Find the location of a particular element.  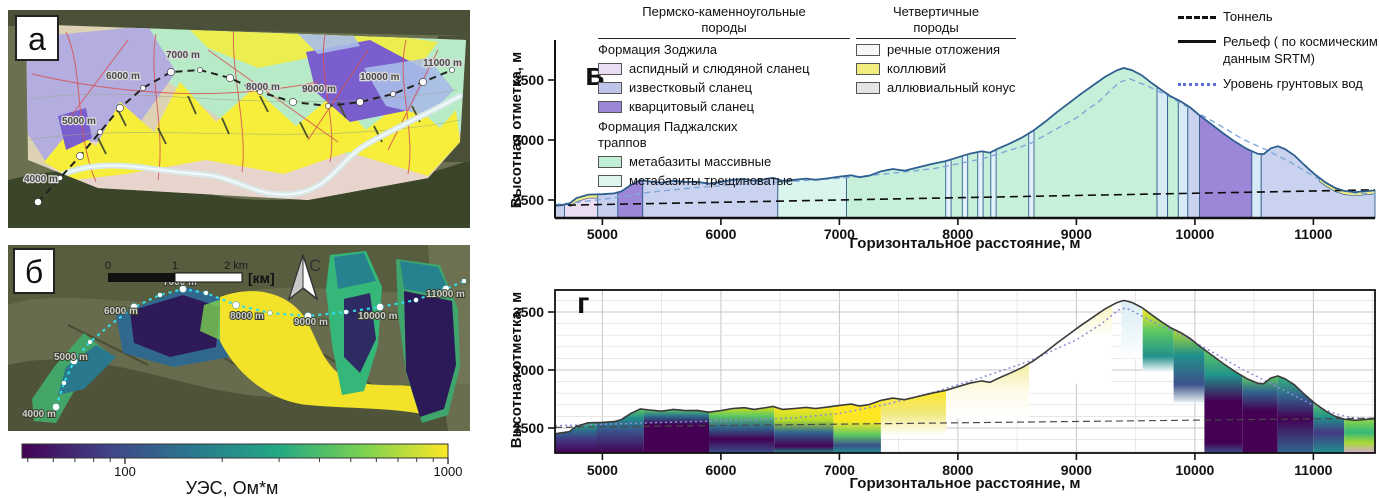

panel-v-xlabel: Горизонтальное расстояние, м is located at coordinates (965, 243).